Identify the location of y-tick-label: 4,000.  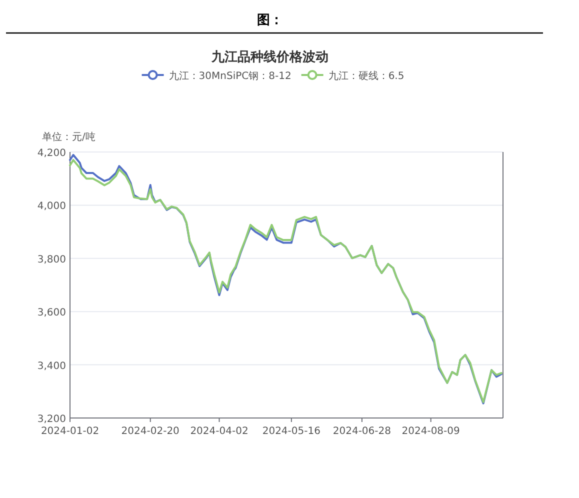
(51, 206).